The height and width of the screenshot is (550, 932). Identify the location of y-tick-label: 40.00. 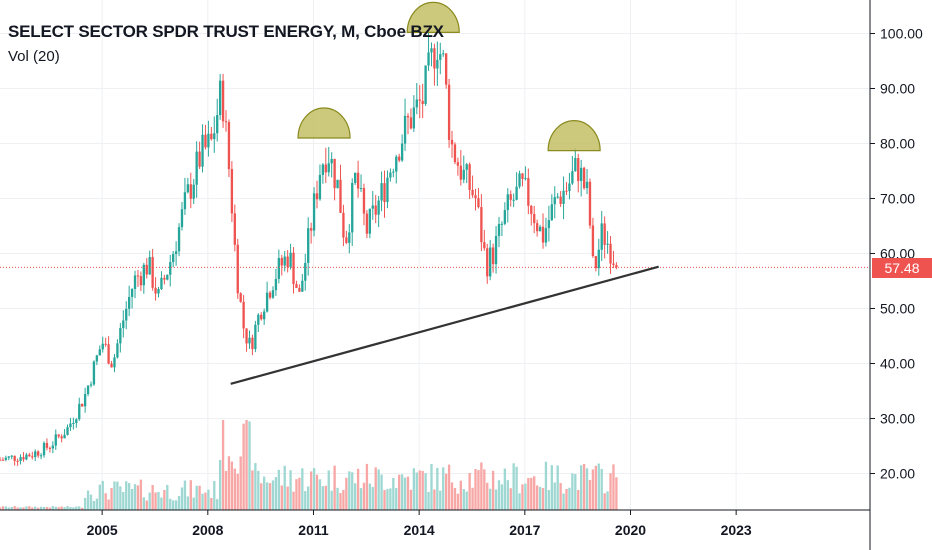
(897, 364).